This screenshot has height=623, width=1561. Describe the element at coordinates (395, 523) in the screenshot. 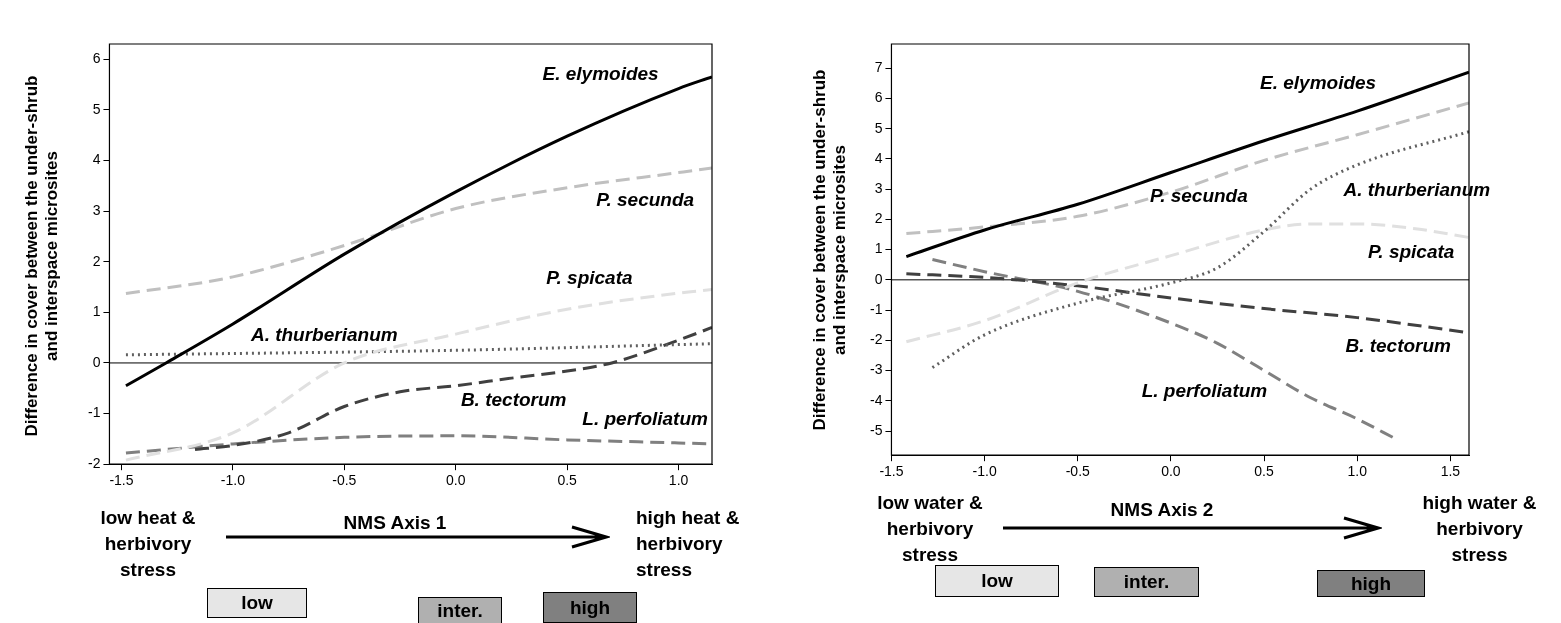

I see `x-axis-title: NMS Axis 1` at that location.